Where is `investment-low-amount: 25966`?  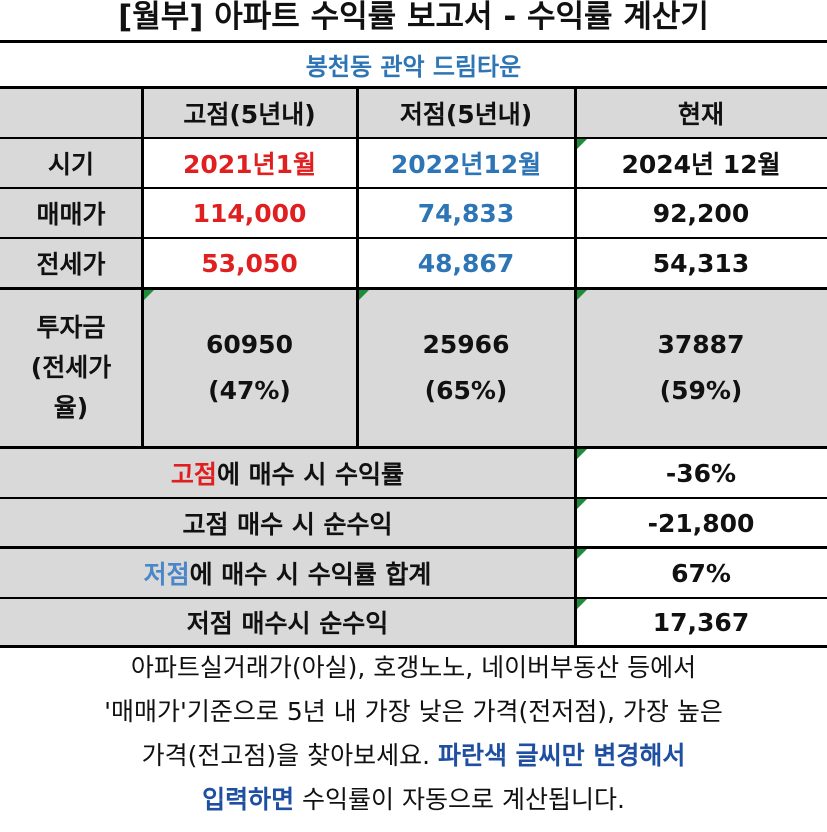
investment-low-amount: 25966 is located at coordinates (466, 344).